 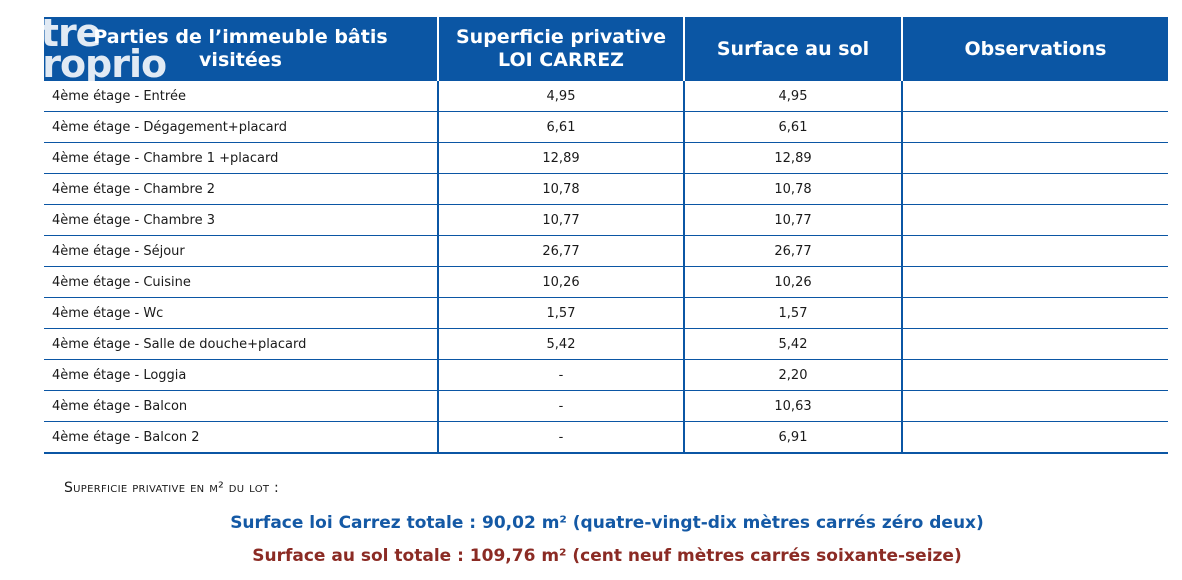 What do you see at coordinates (561, 189) in the screenshot?
I see `cell-carrez-value: 10,78` at bounding box center [561, 189].